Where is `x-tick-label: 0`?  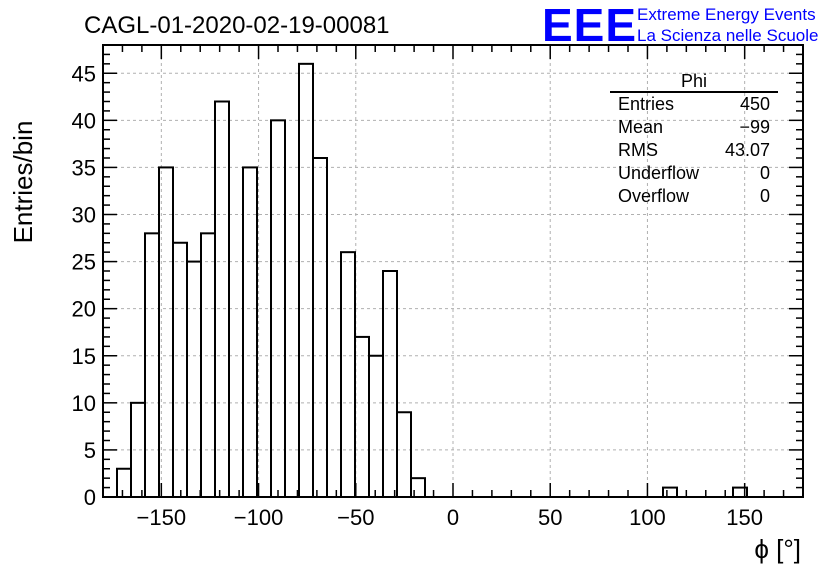 x-tick-label: 0 is located at coordinates (453, 517).